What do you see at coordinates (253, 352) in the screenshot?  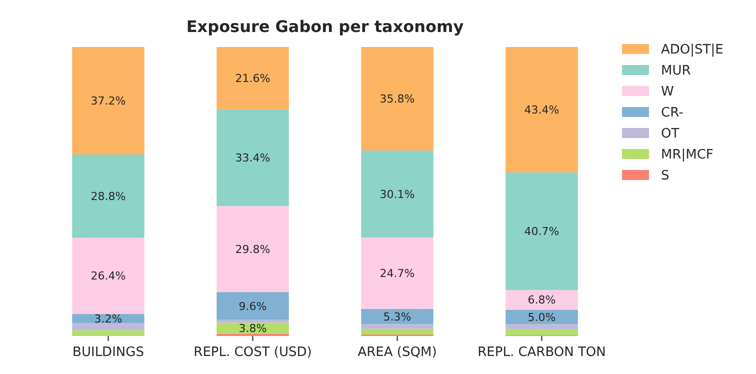 I see `x-tick-label: REPL. COST (USD)` at bounding box center [253, 352].